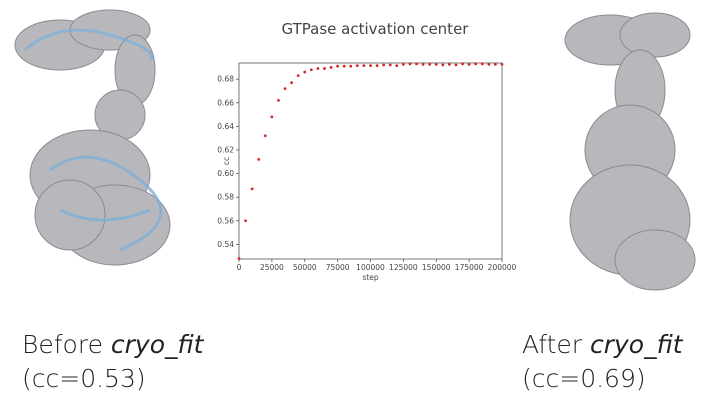 Image resolution: width=720 pixels, height=409 pixels. Describe the element at coordinates (84, 378) in the screenshot. I see `before-cc: (cc=0.53)` at that location.